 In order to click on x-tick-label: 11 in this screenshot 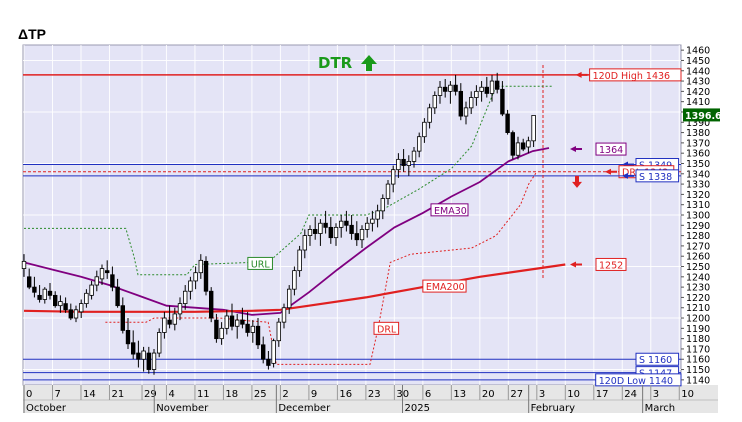, I will do `click(203, 394)`.